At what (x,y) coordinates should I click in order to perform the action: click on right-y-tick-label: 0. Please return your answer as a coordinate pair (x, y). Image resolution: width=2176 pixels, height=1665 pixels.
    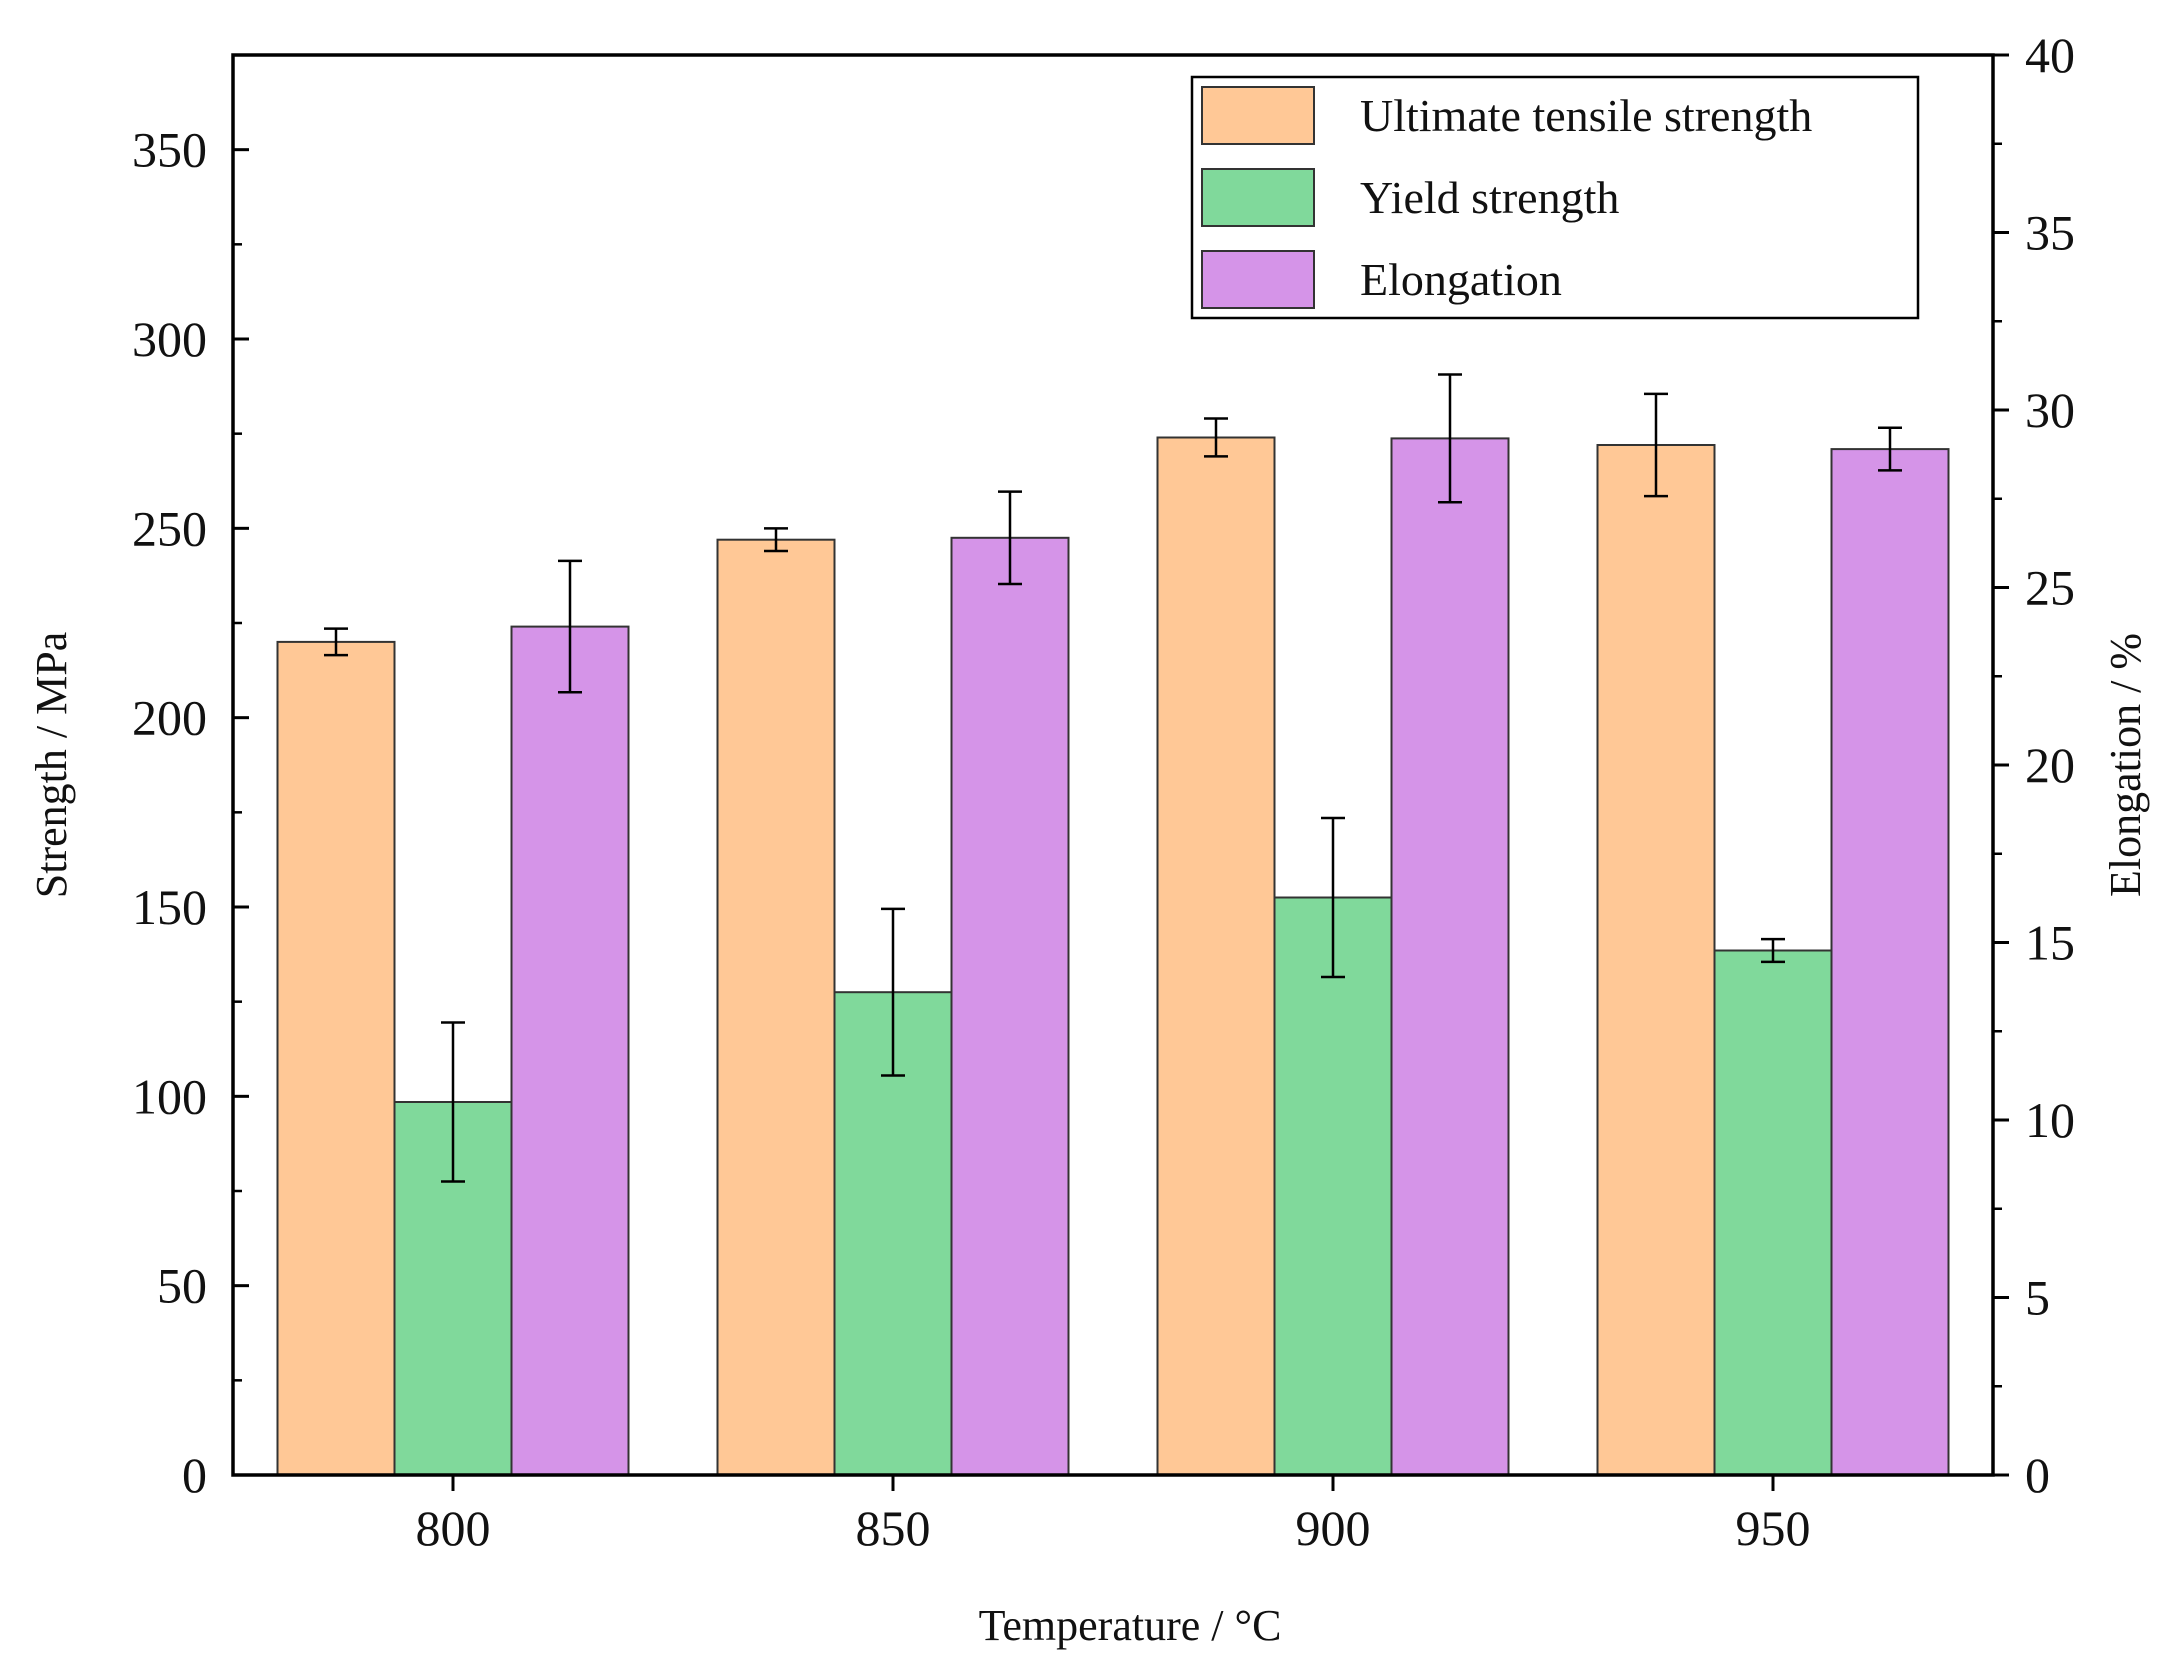
    Looking at the image, I should click on (2037, 1475).